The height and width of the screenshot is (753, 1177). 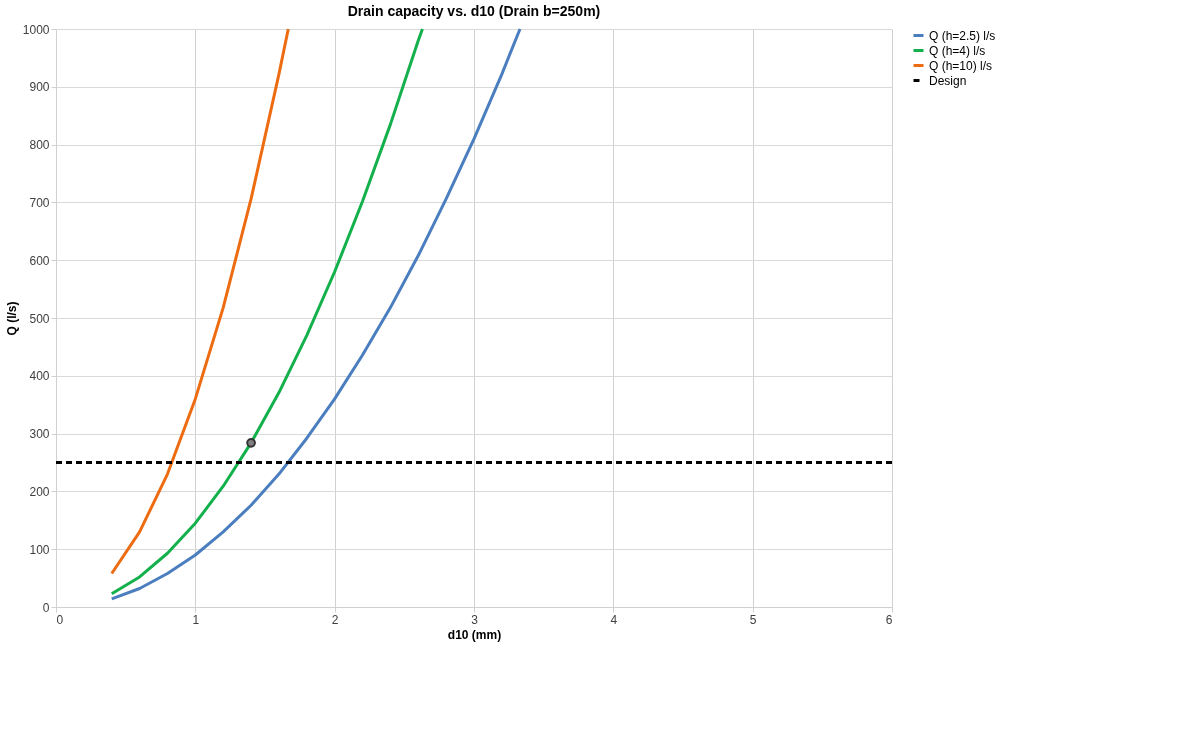 What do you see at coordinates (474, 11) in the screenshot?
I see `chart-title: Drain capacity vs. d10 (Drain b=250m)` at bounding box center [474, 11].